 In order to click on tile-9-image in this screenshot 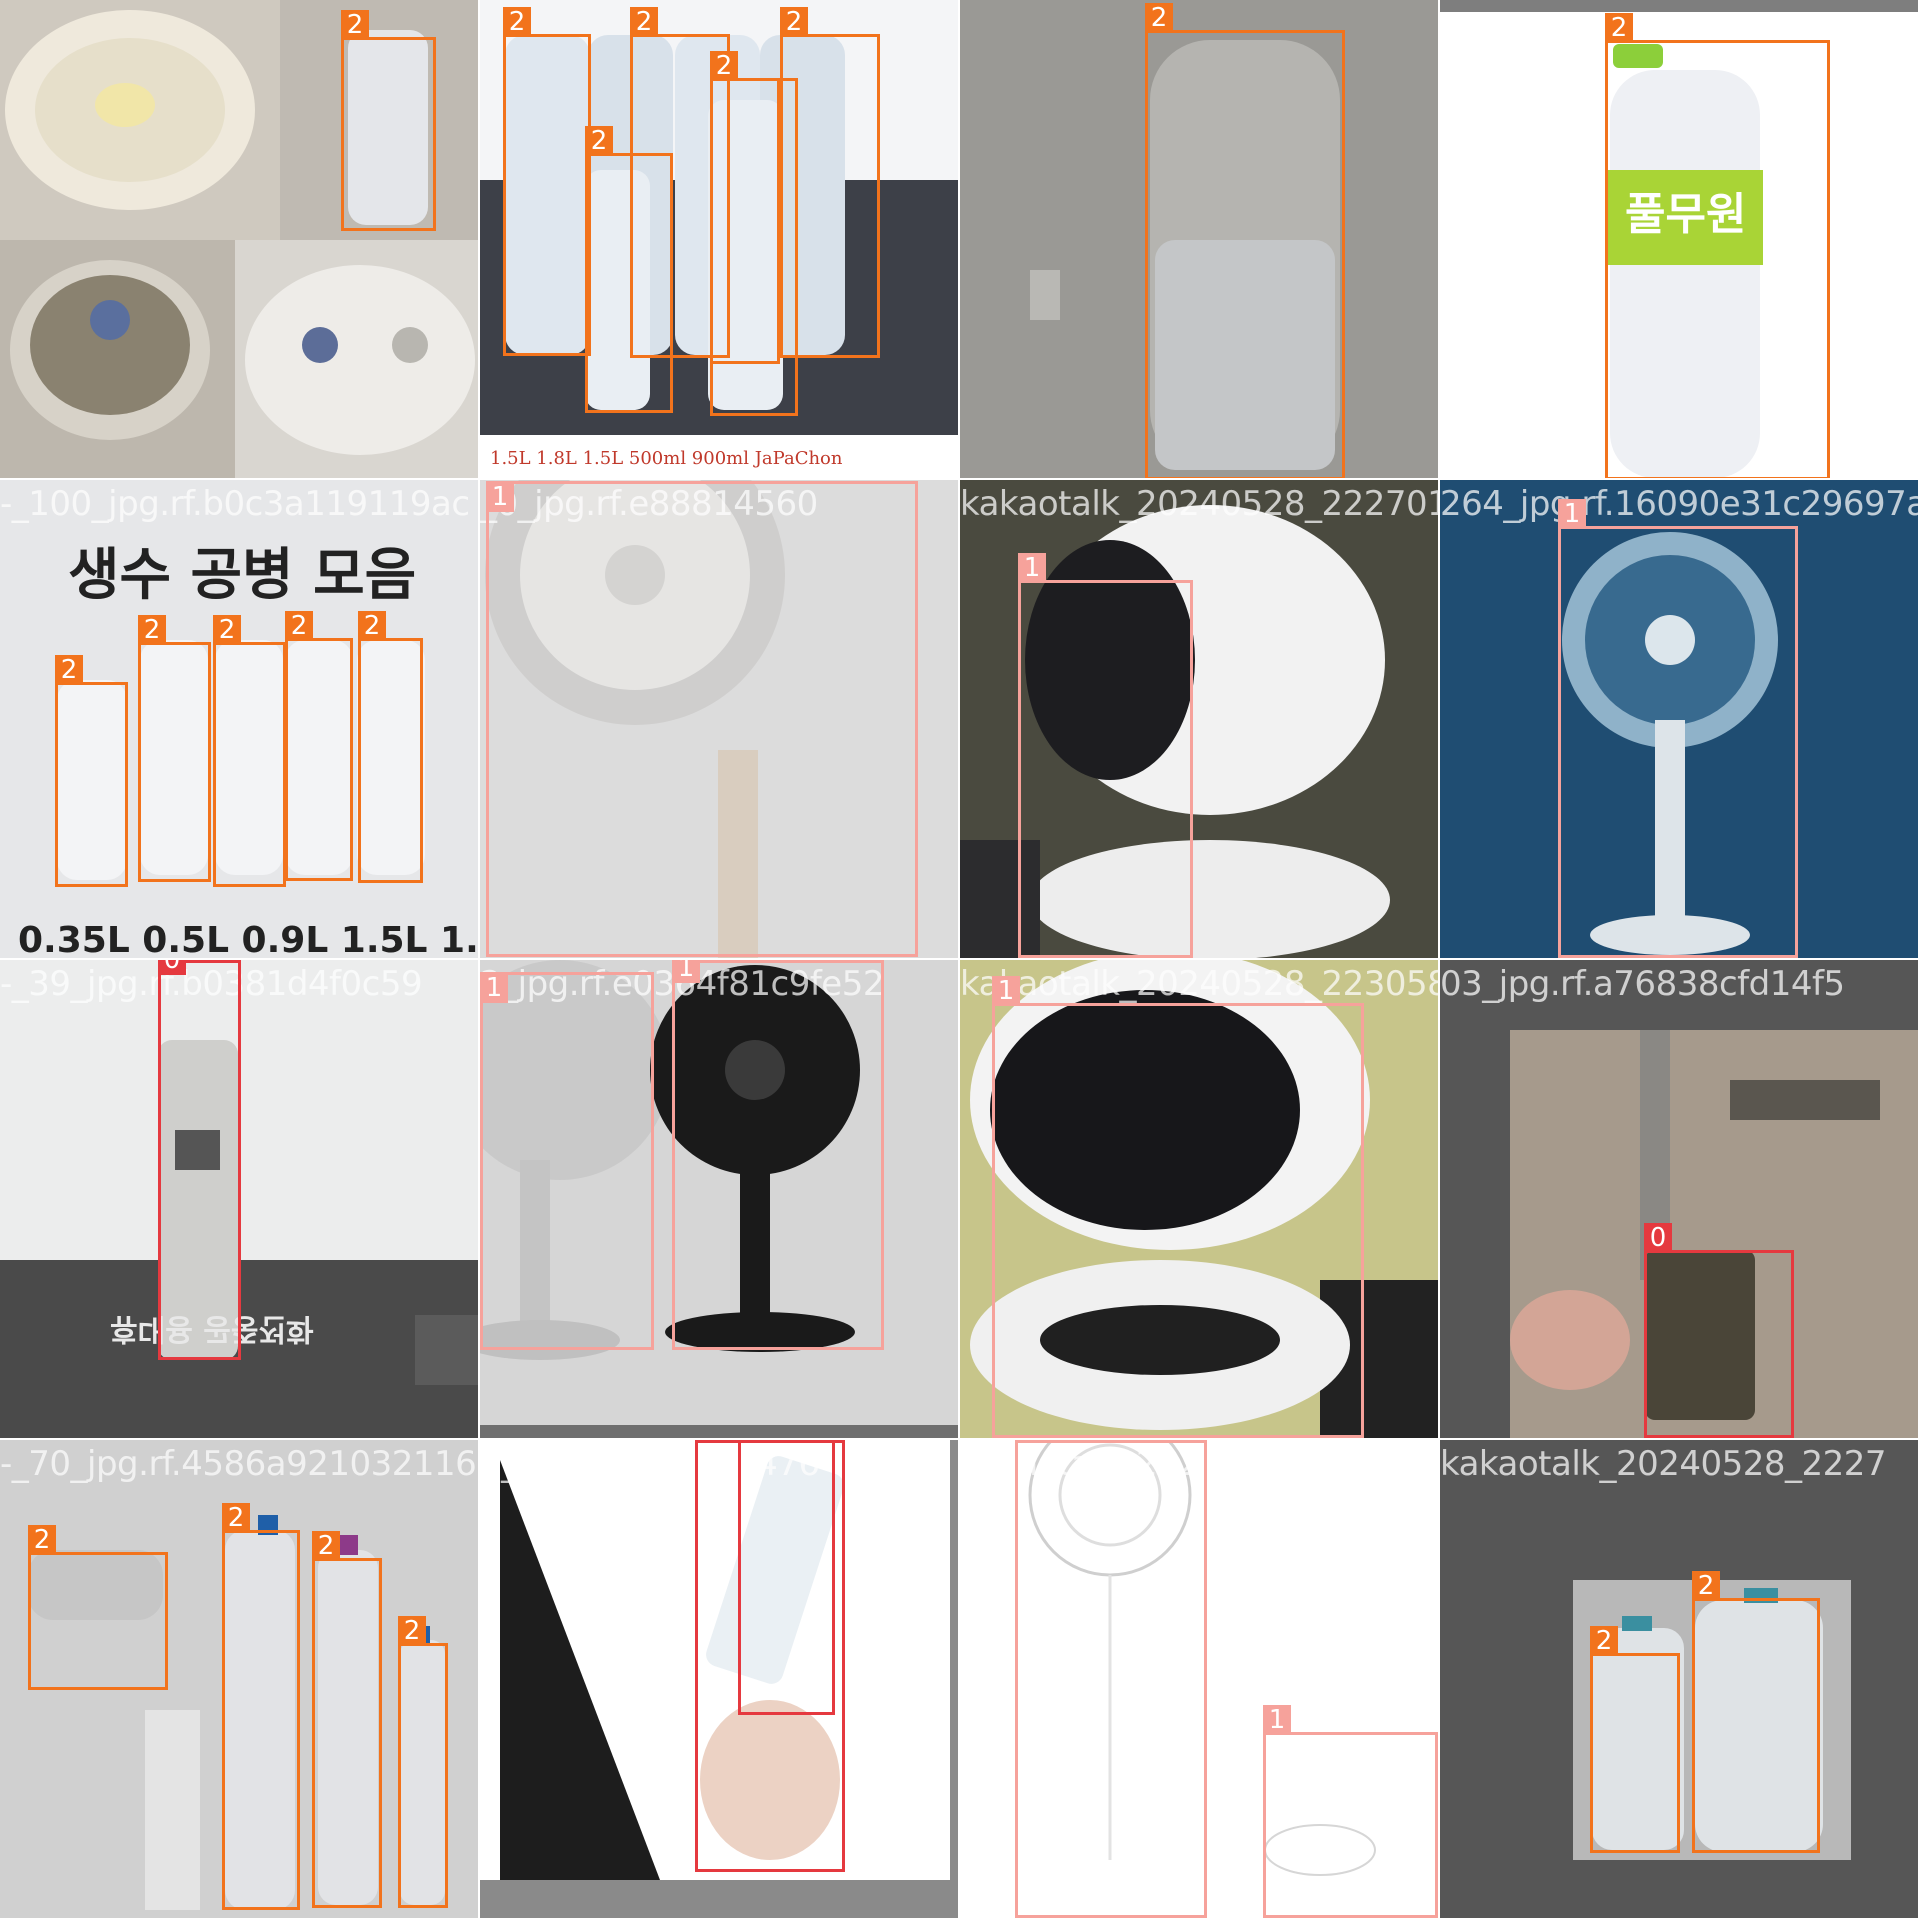, I will do `click(719, 1199)`.